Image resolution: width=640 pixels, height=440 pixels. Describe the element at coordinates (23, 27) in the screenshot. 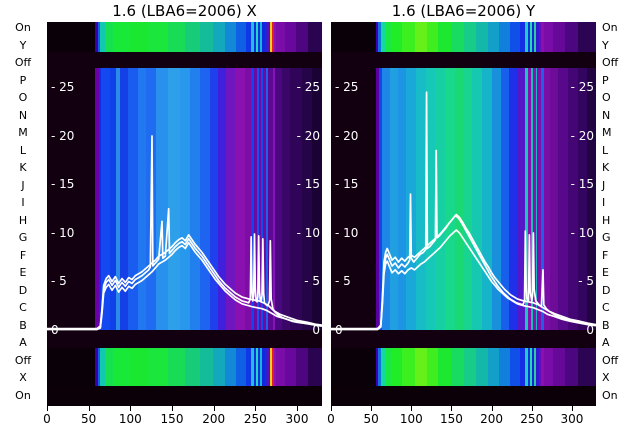

I see `dipole-label: On` at that location.